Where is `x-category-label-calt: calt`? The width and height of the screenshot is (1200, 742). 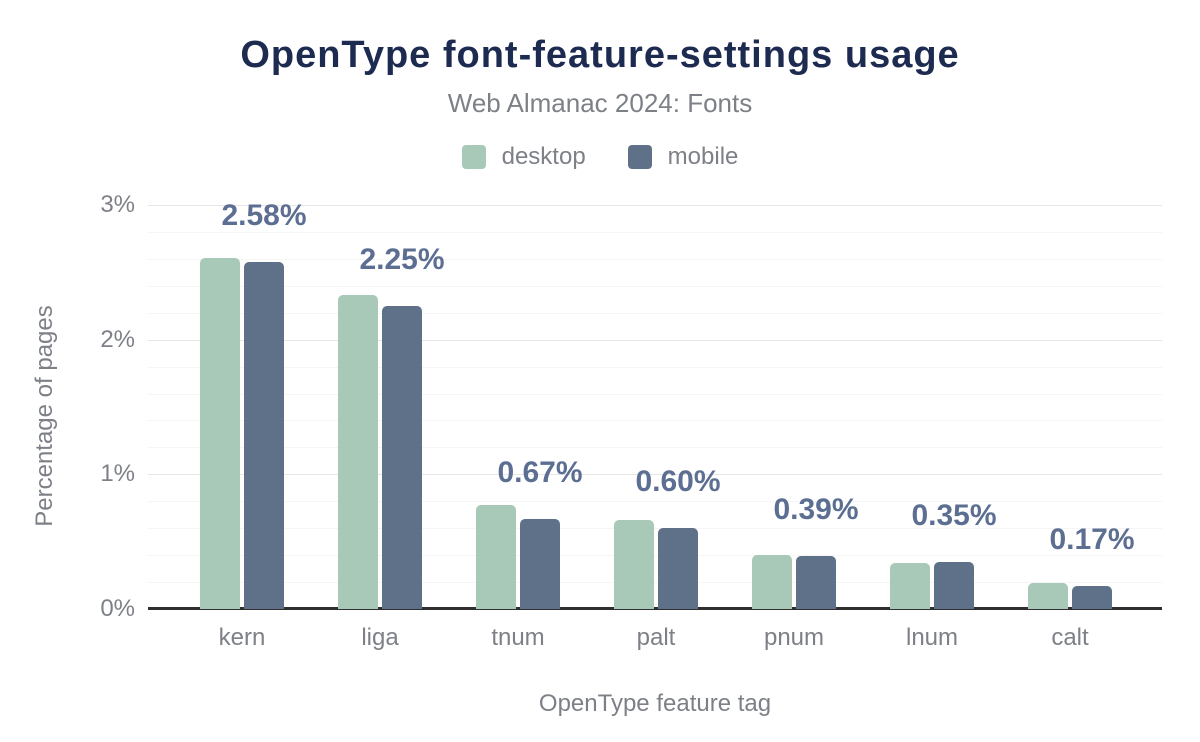
x-category-label-calt: calt is located at coordinates (1070, 637).